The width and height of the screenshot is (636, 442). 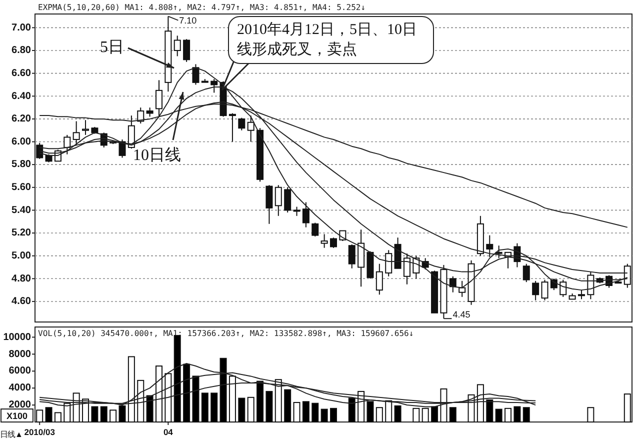 What do you see at coordinates (20, 388) in the screenshot?
I see `y-tick-label: 4000` at bounding box center [20, 388].